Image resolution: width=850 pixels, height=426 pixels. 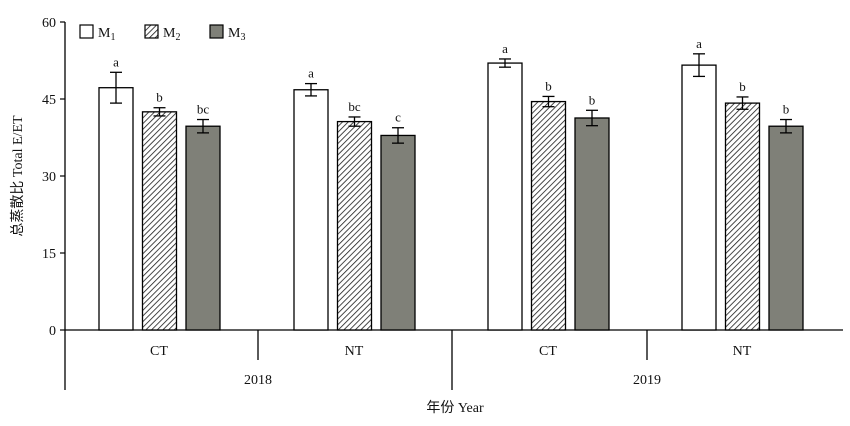 I want to click on bar-m2-nt-2018, so click(x=354, y=225).